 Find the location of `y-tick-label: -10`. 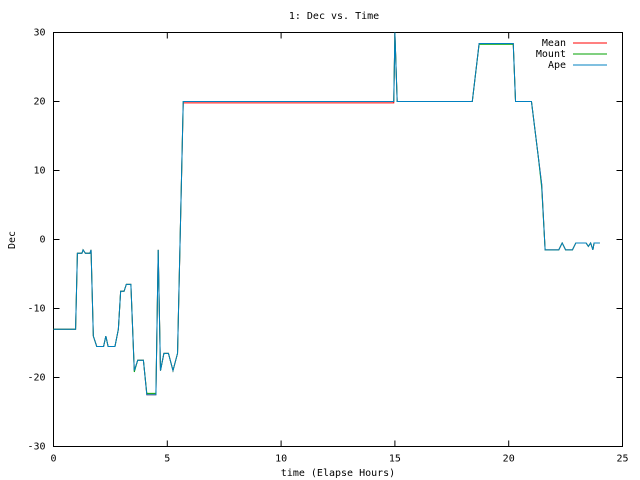

y-tick-label: -10 is located at coordinates (36, 309).